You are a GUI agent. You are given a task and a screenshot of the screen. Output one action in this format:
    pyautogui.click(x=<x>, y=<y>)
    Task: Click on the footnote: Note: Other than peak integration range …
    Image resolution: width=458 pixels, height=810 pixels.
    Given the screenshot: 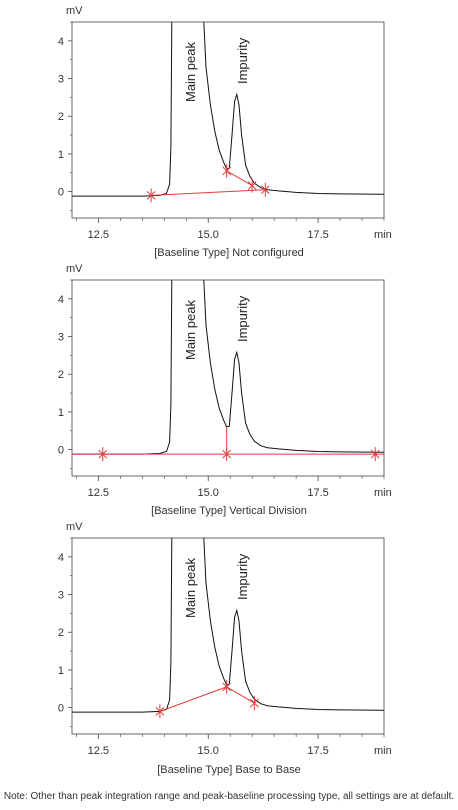 What is the action you would take?
    pyautogui.click(x=229, y=796)
    